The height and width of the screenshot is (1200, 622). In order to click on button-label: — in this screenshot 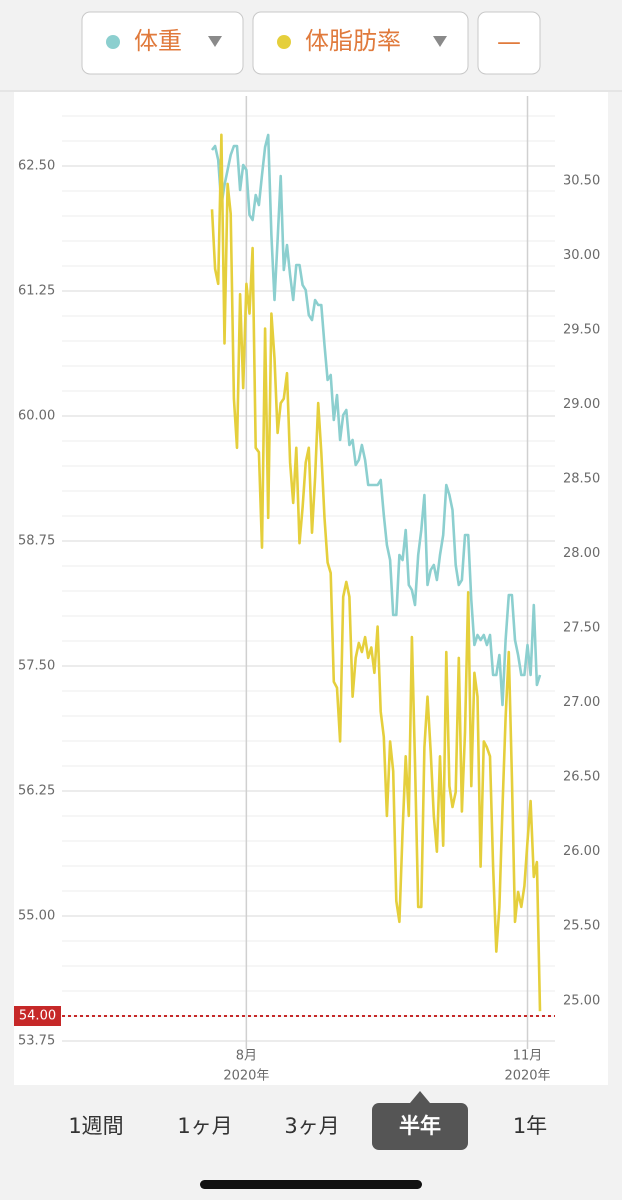, I will do `click(509, 42)`.